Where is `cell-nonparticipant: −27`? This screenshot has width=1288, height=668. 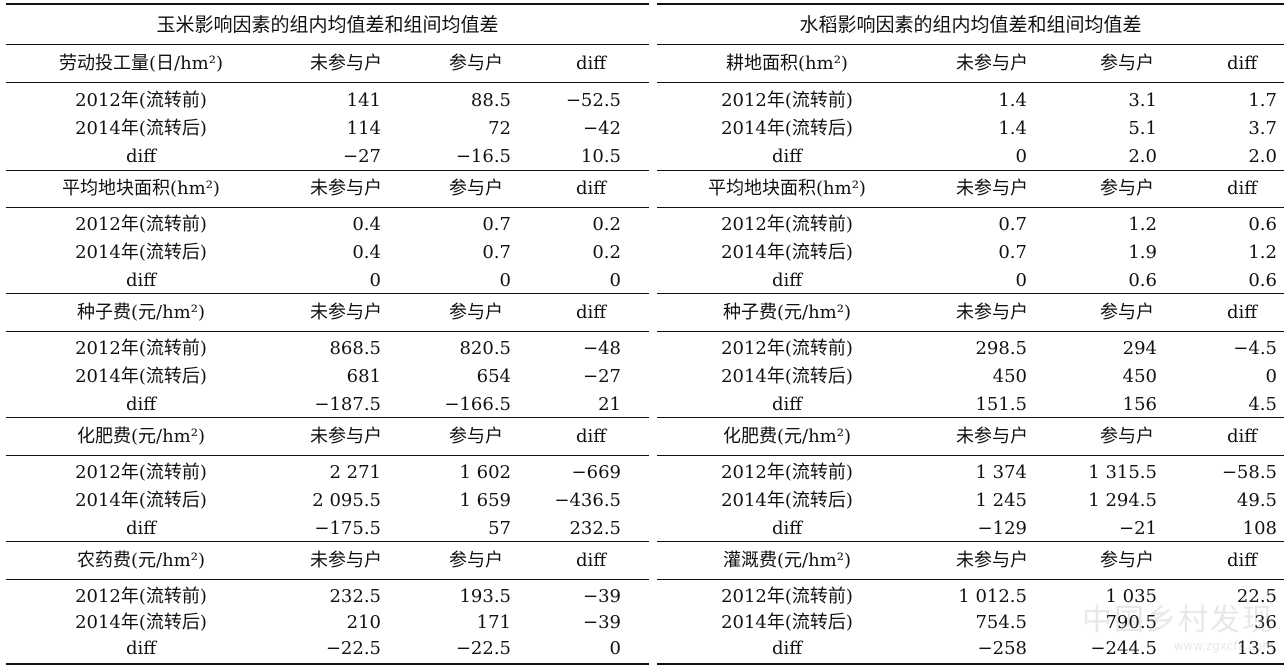 cell-nonparticipant: −27 is located at coordinates (362, 156).